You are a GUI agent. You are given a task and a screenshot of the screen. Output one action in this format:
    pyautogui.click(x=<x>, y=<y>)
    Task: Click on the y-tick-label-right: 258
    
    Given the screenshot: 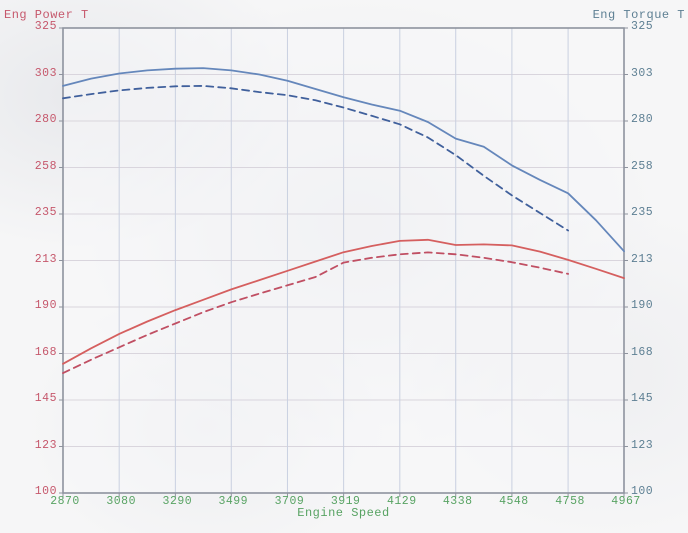 What is the action you would take?
    pyautogui.click(x=642, y=166)
    